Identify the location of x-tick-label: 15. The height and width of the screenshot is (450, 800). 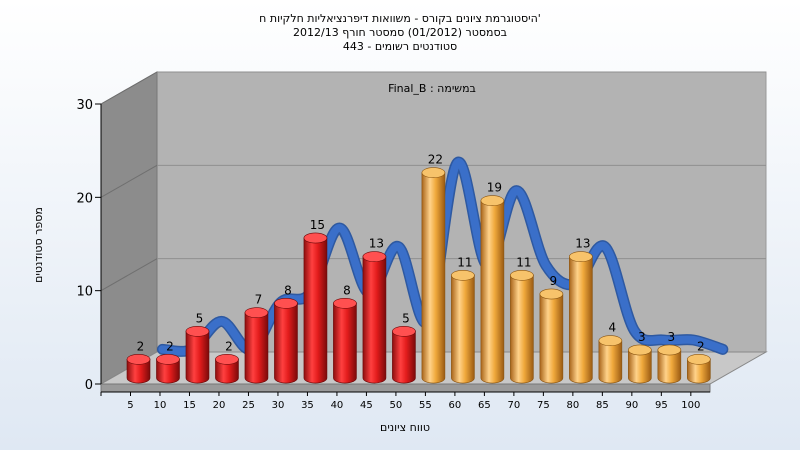
(189, 405).